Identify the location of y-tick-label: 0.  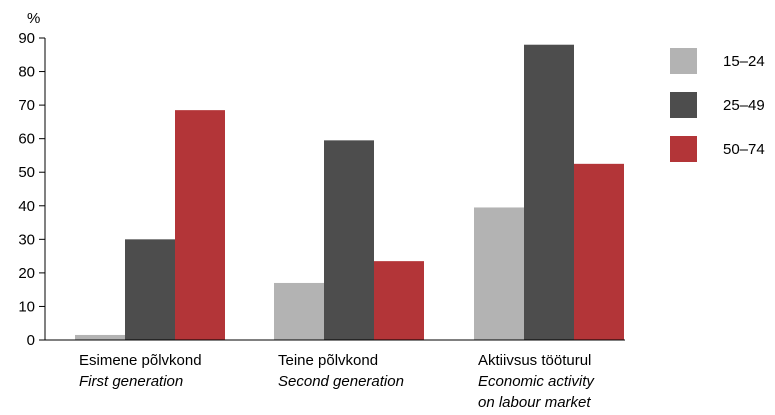
(31, 340).